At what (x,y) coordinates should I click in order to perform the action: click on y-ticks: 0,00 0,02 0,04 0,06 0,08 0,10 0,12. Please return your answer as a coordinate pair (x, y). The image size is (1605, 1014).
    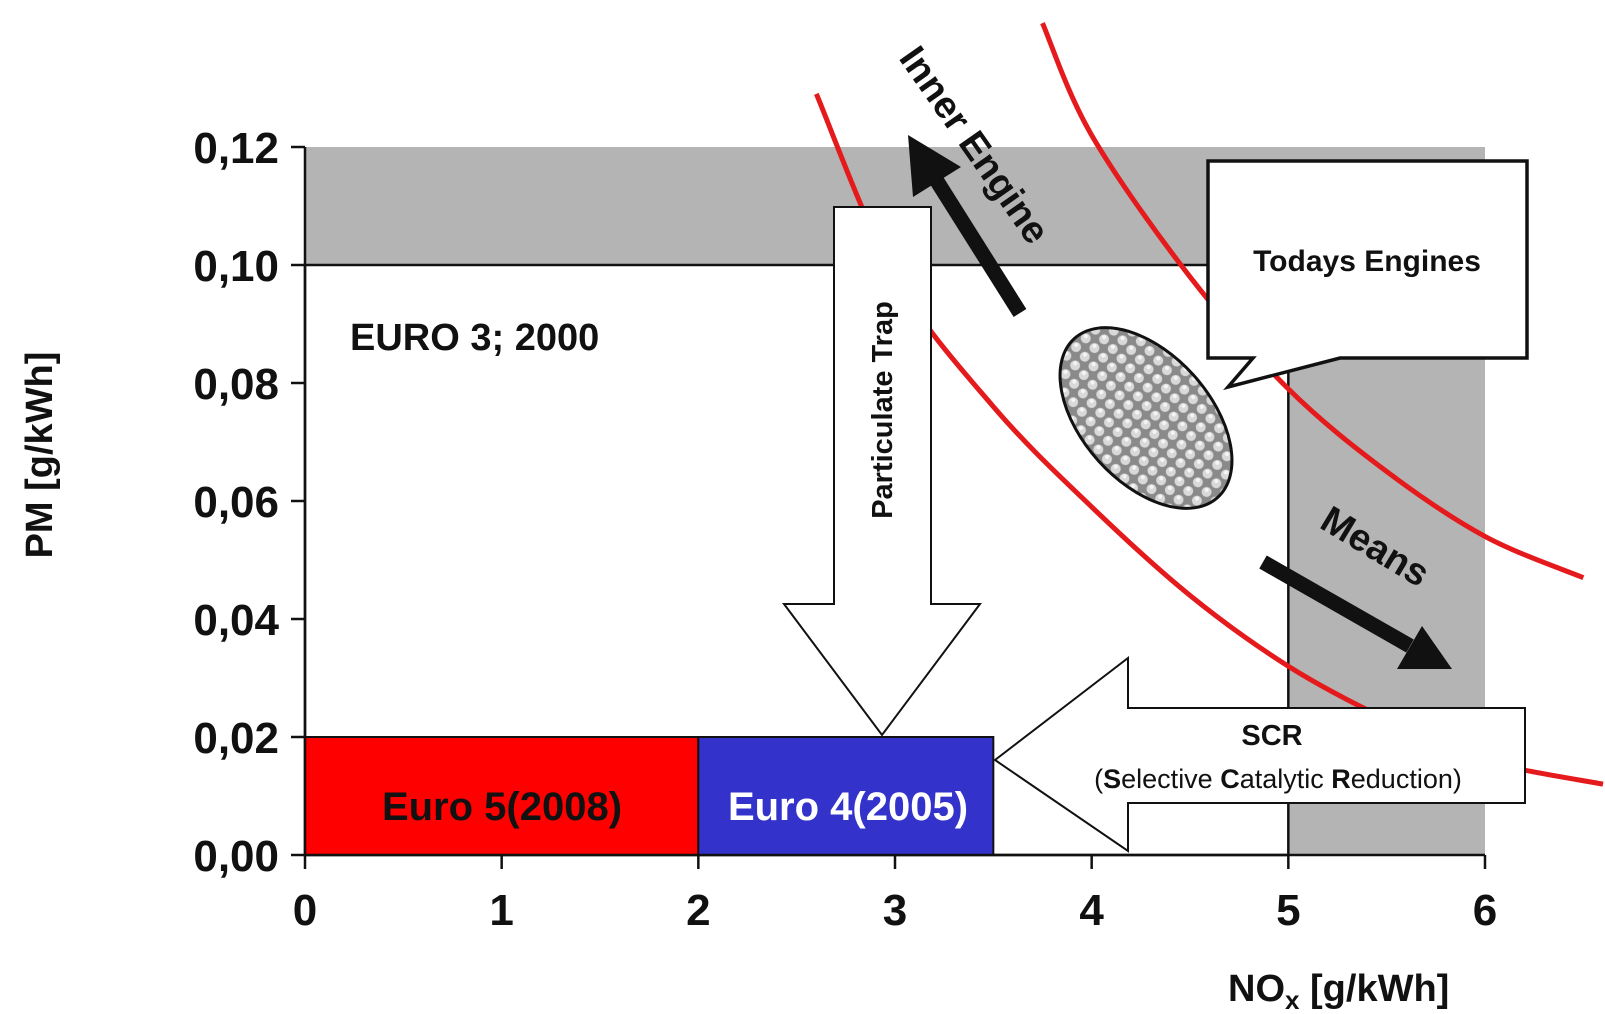
    Looking at the image, I should click on (249, 502).